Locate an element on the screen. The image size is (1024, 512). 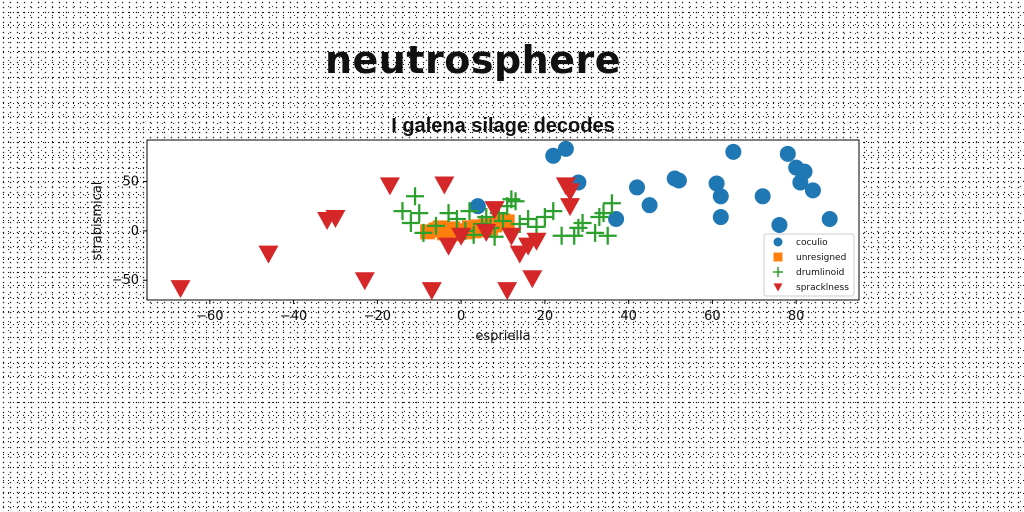
y-tick-label: 0 is located at coordinates (135, 231).